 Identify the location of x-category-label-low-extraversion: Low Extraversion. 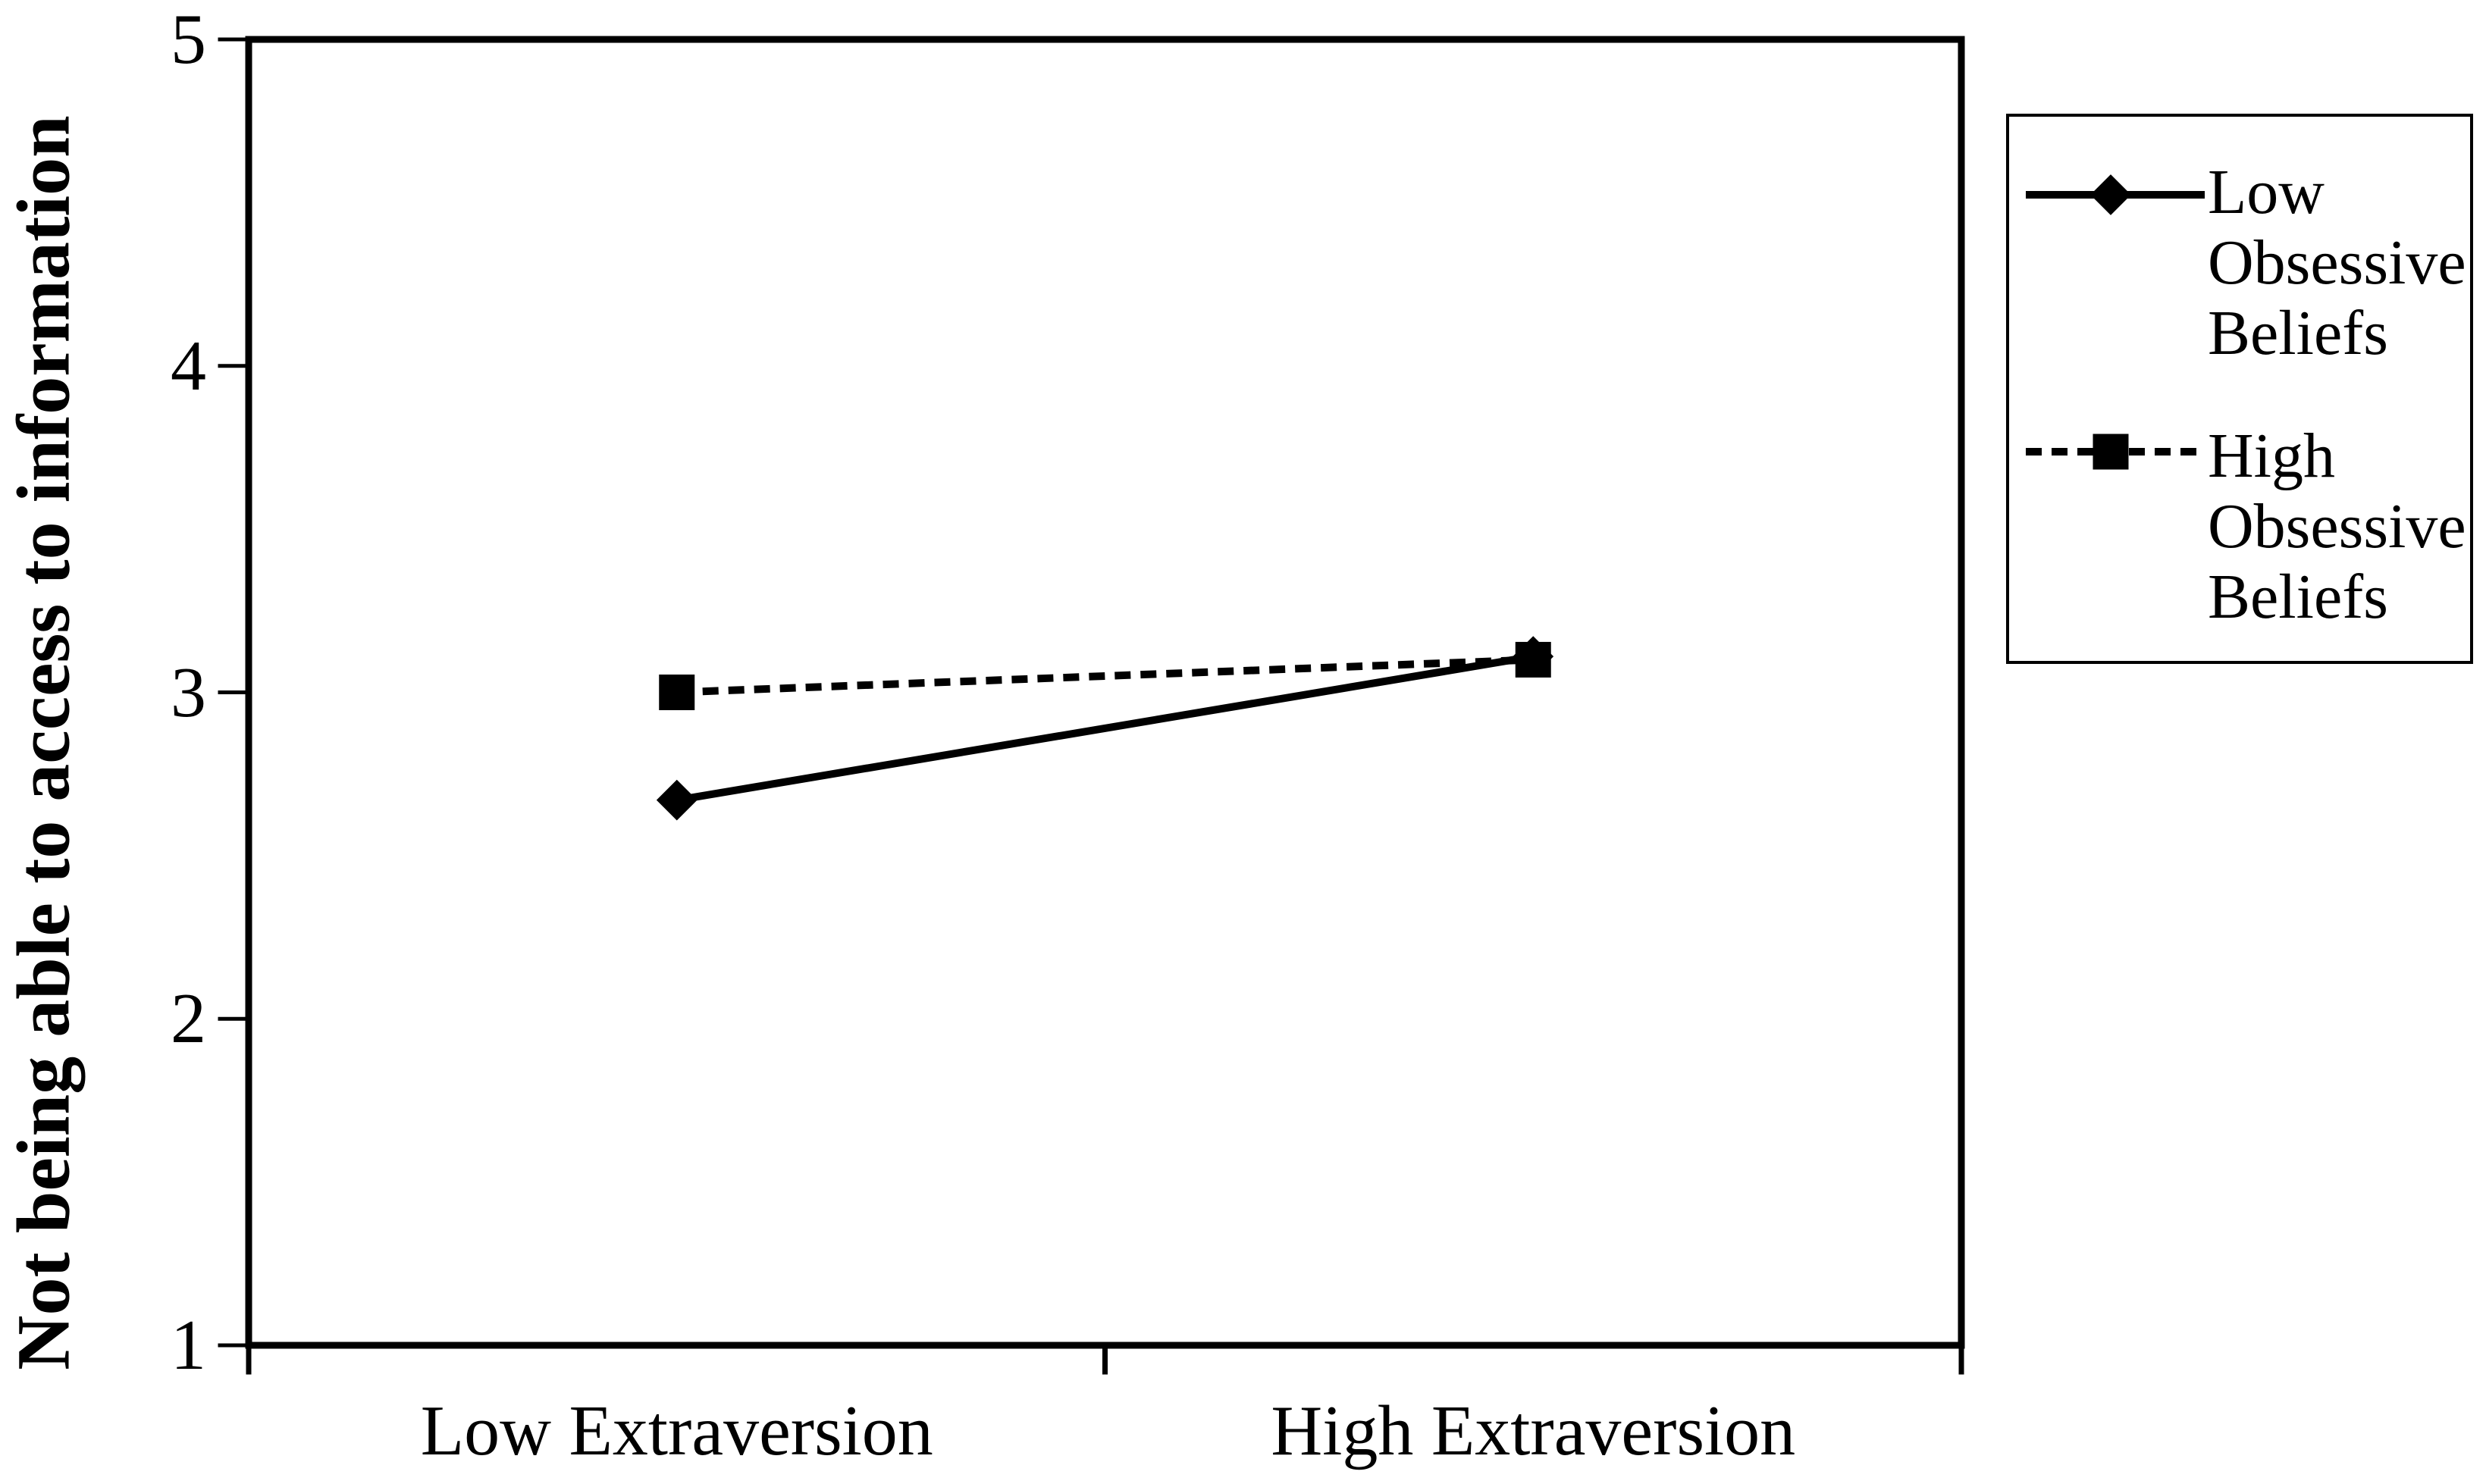
(676, 1431).